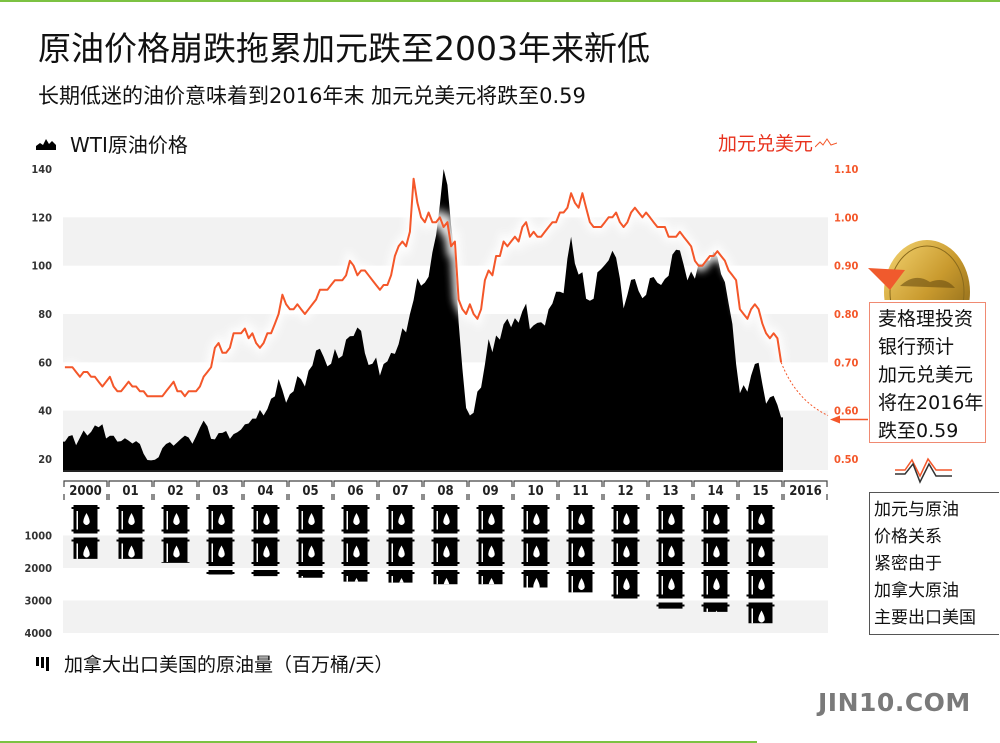 The image size is (1000, 743). What do you see at coordinates (886, 279) in the screenshot?
I see `pointer-triangle` at bounding box center [886, 279].